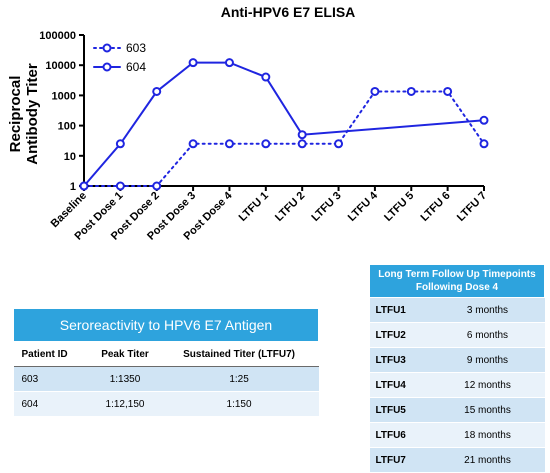 The image size is (550, 473). What do you see at coordinates (326, 207) in the screenshot?
I see `x-tick-label: LTFU 3` at bounding box center [326, 207].